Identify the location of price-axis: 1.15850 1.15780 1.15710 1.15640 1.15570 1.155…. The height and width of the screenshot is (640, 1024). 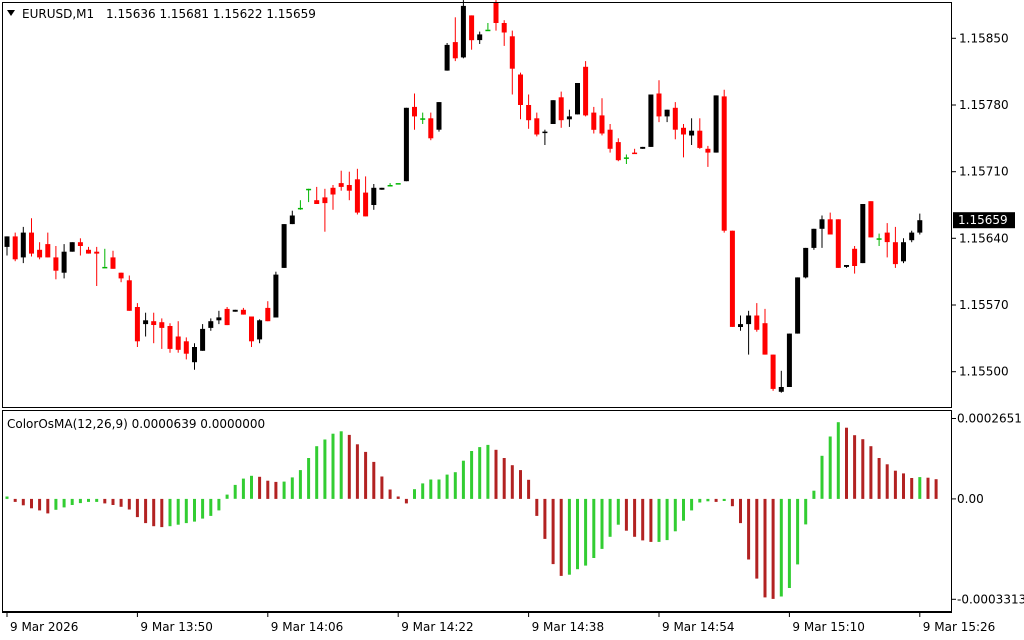
(980, 205).